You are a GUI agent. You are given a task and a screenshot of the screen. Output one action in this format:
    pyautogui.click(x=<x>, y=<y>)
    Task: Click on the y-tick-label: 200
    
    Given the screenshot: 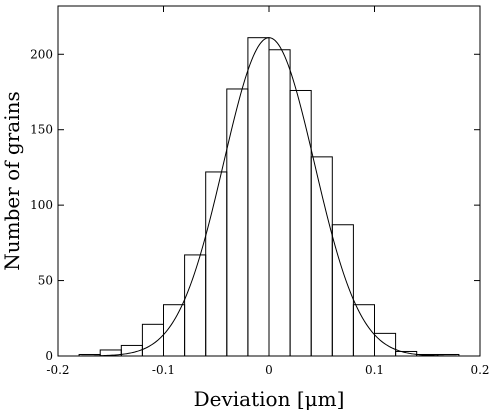 What is the action you would take?
    pyautogui.click(x=41, y=54)
    